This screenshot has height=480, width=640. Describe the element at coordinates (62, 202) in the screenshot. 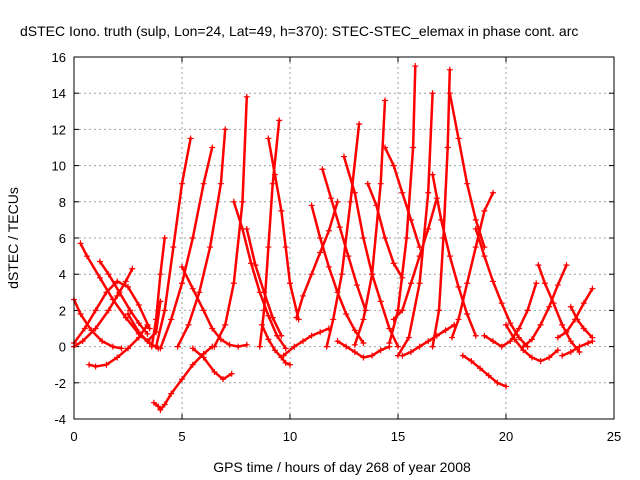

I see `y-tick-label: 8` at that location.